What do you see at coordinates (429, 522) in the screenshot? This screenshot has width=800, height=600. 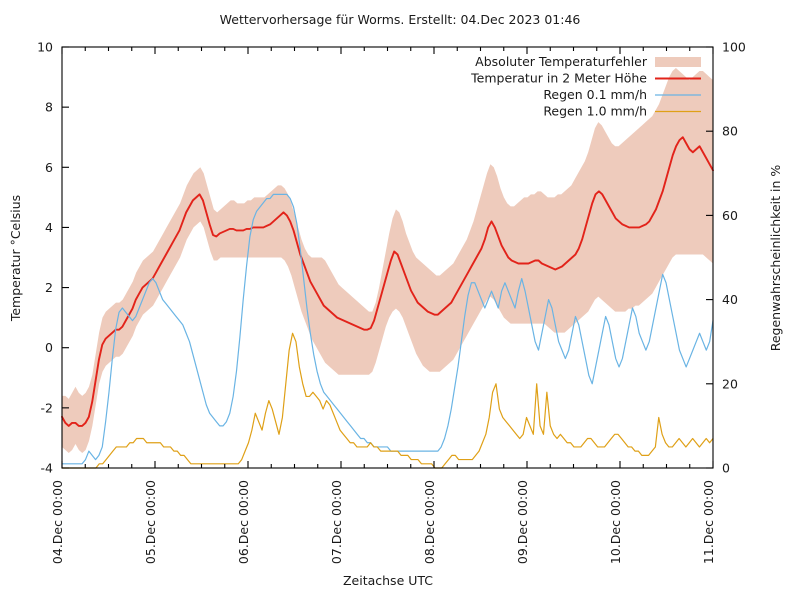 I see `x-axis-tick-label: 08.Dec 00:00` at bounding box center [429, 522].